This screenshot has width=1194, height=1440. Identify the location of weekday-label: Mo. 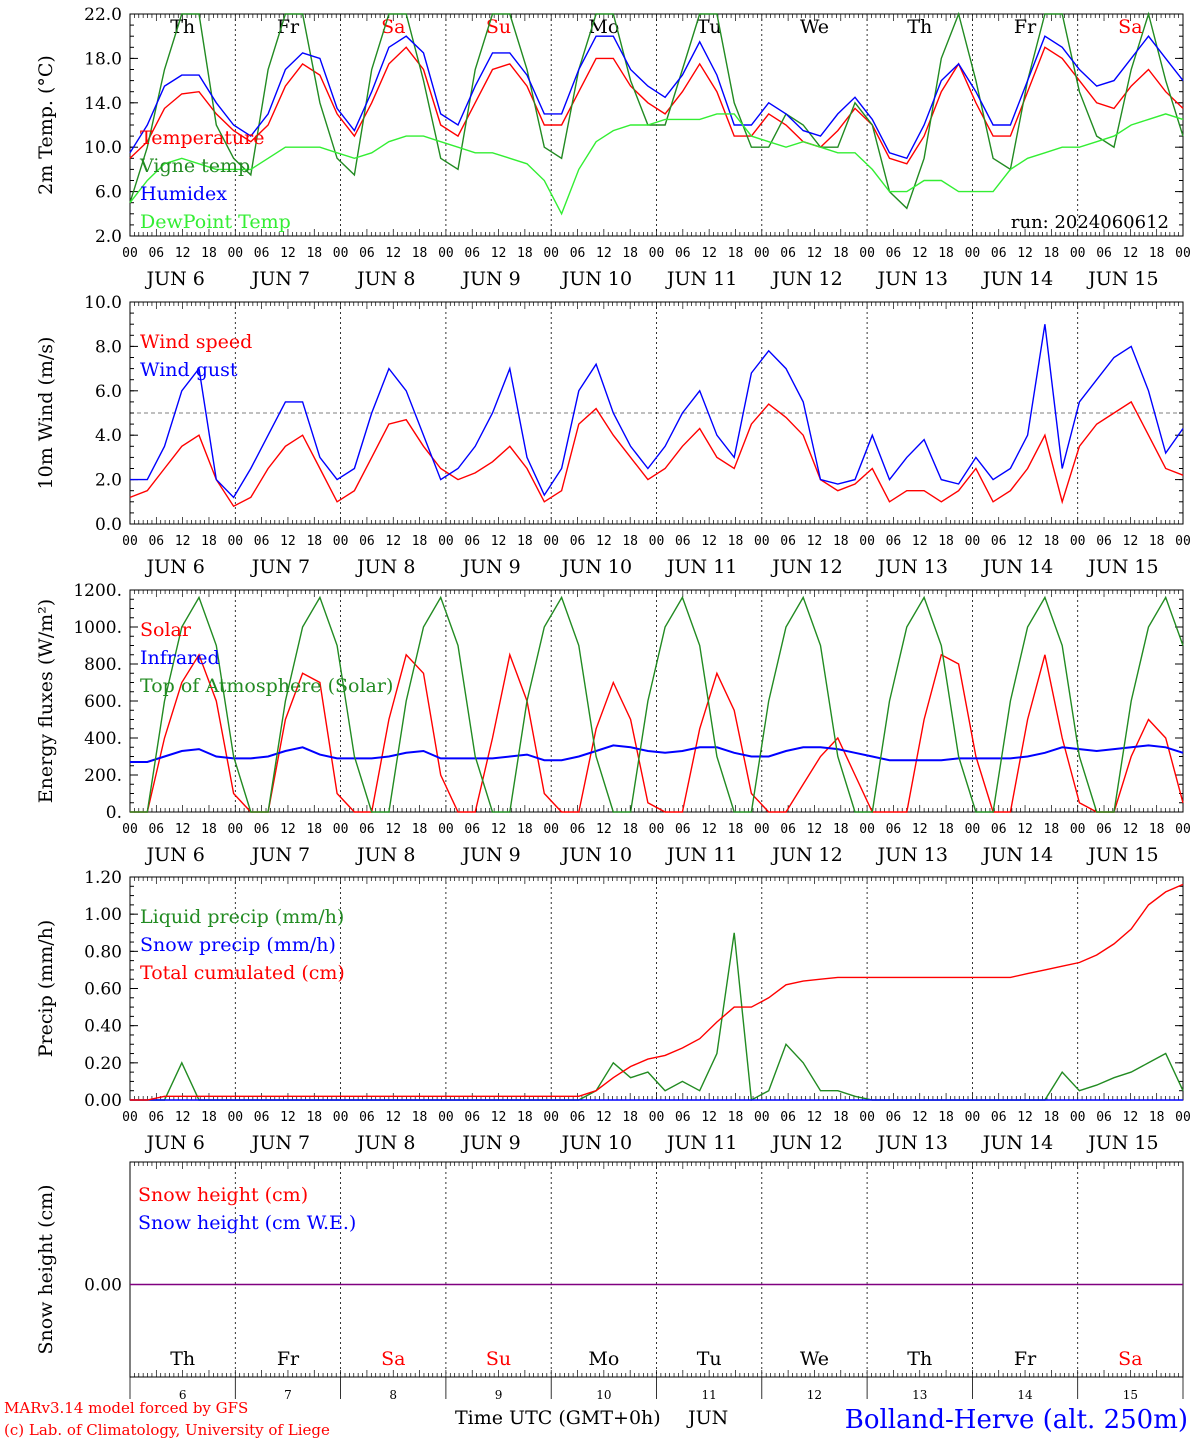
(603, 27).